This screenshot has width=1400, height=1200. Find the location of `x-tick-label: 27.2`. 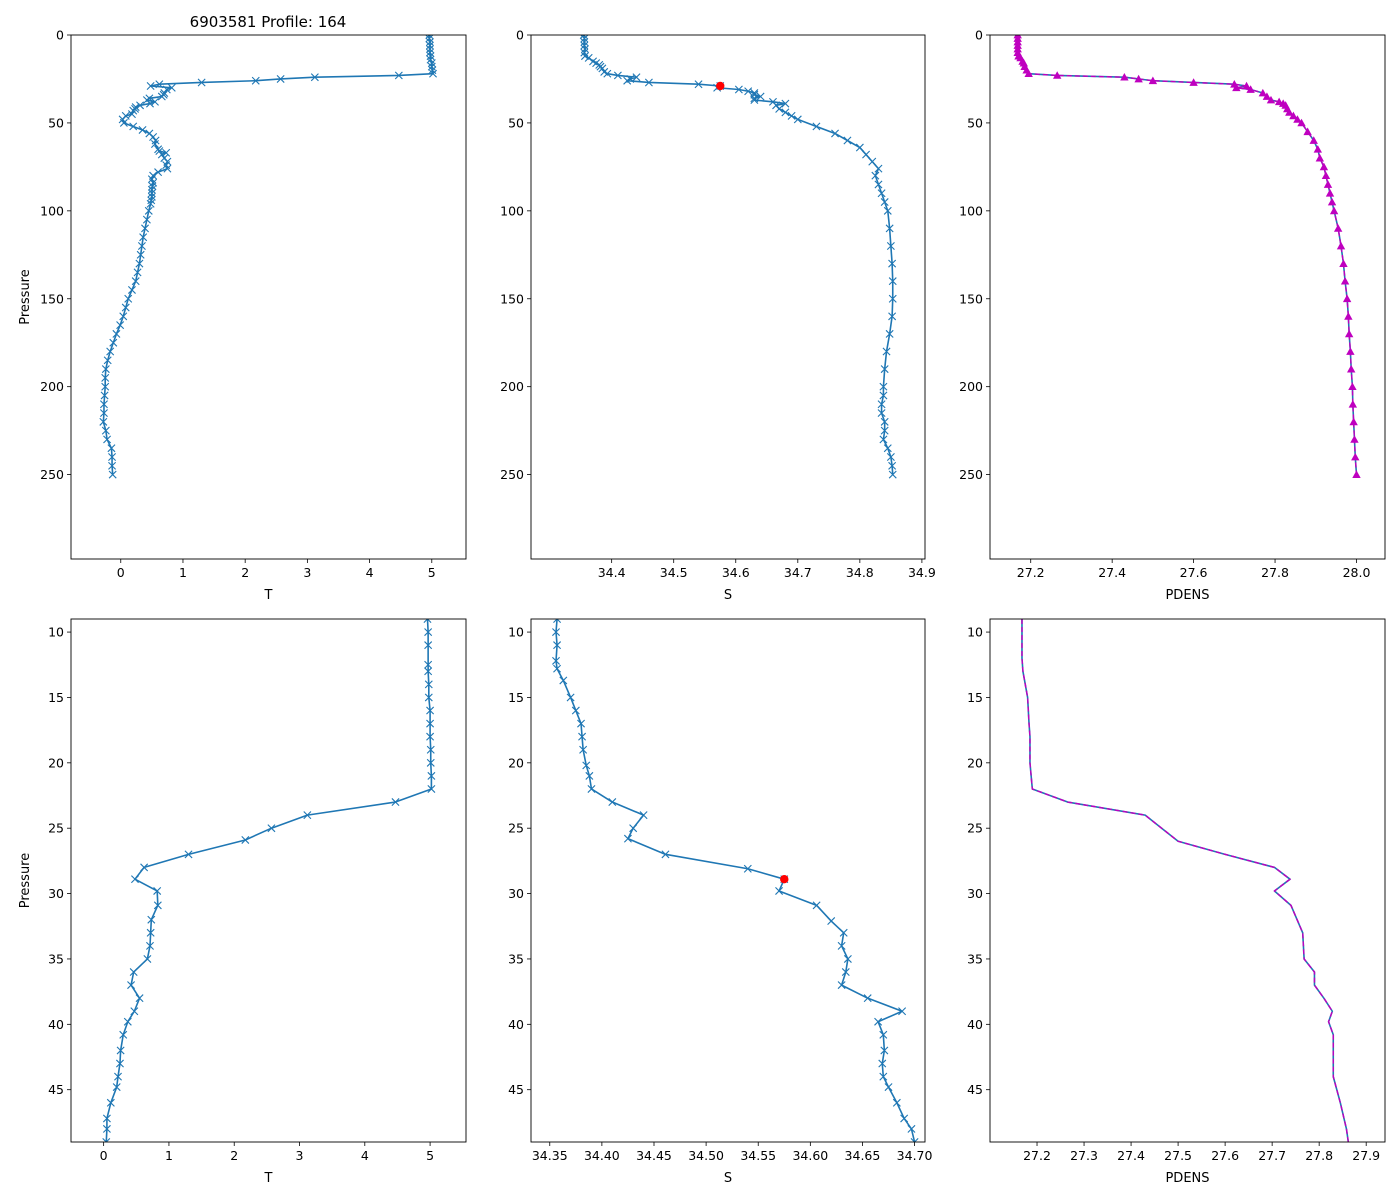

x-tick-label: 27.2 is located at coordinates (1031, 572).